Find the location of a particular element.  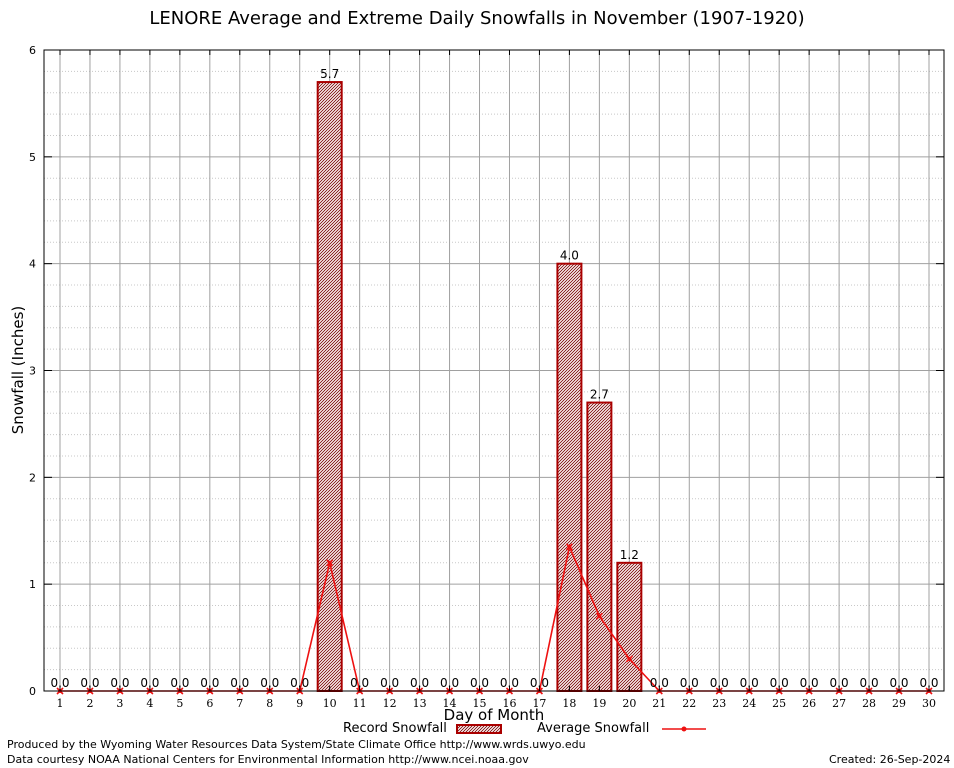

x-tick-label: 18 is located at coordinates (569, 703).